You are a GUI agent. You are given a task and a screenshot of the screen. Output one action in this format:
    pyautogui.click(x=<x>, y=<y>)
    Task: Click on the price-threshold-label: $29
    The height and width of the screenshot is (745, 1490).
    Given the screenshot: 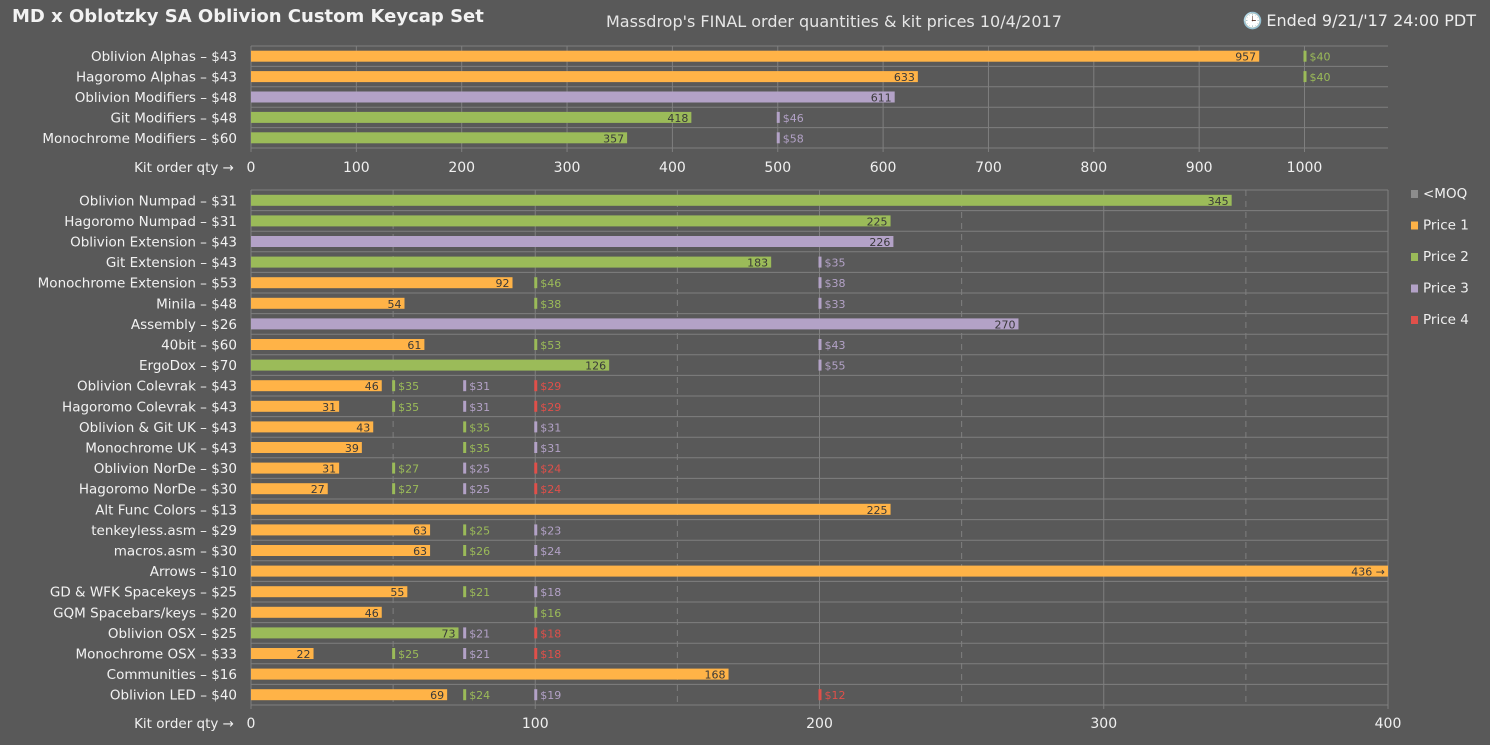 What is the action you would take?
    pyautogui.click(x=550, y=386)
    